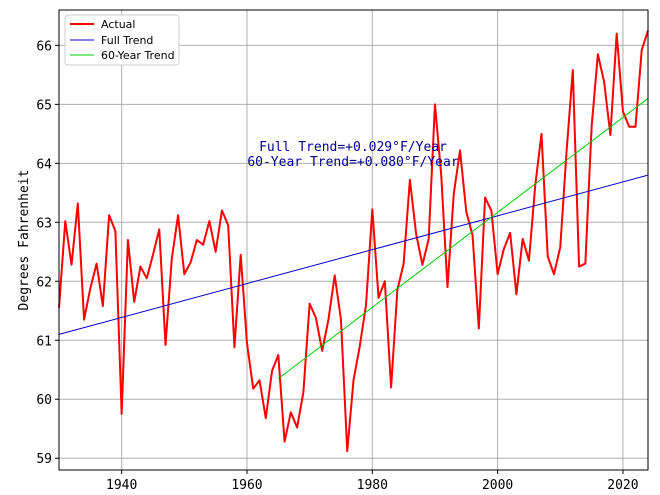 The height and width of the screenshot is (495, 660). What do you see at coordinates (24, 240) in the screenshot?
I see `y-axis-label: Degrees Fahrenheit` at bounding box center [24, 240].